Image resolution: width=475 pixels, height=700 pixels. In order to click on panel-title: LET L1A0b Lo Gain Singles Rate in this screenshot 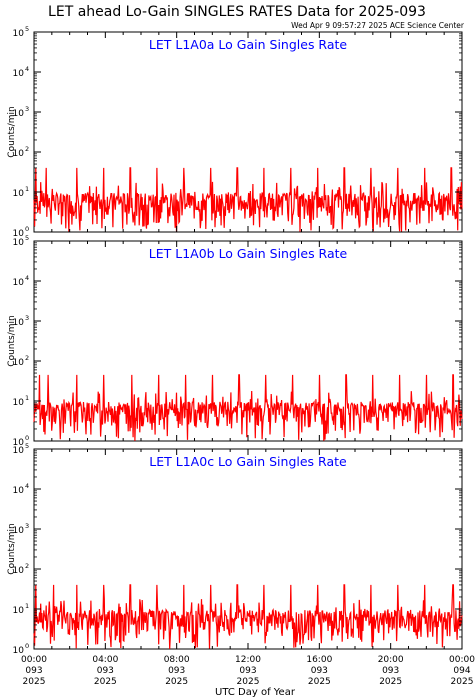, I will do `click(248, 253)`.